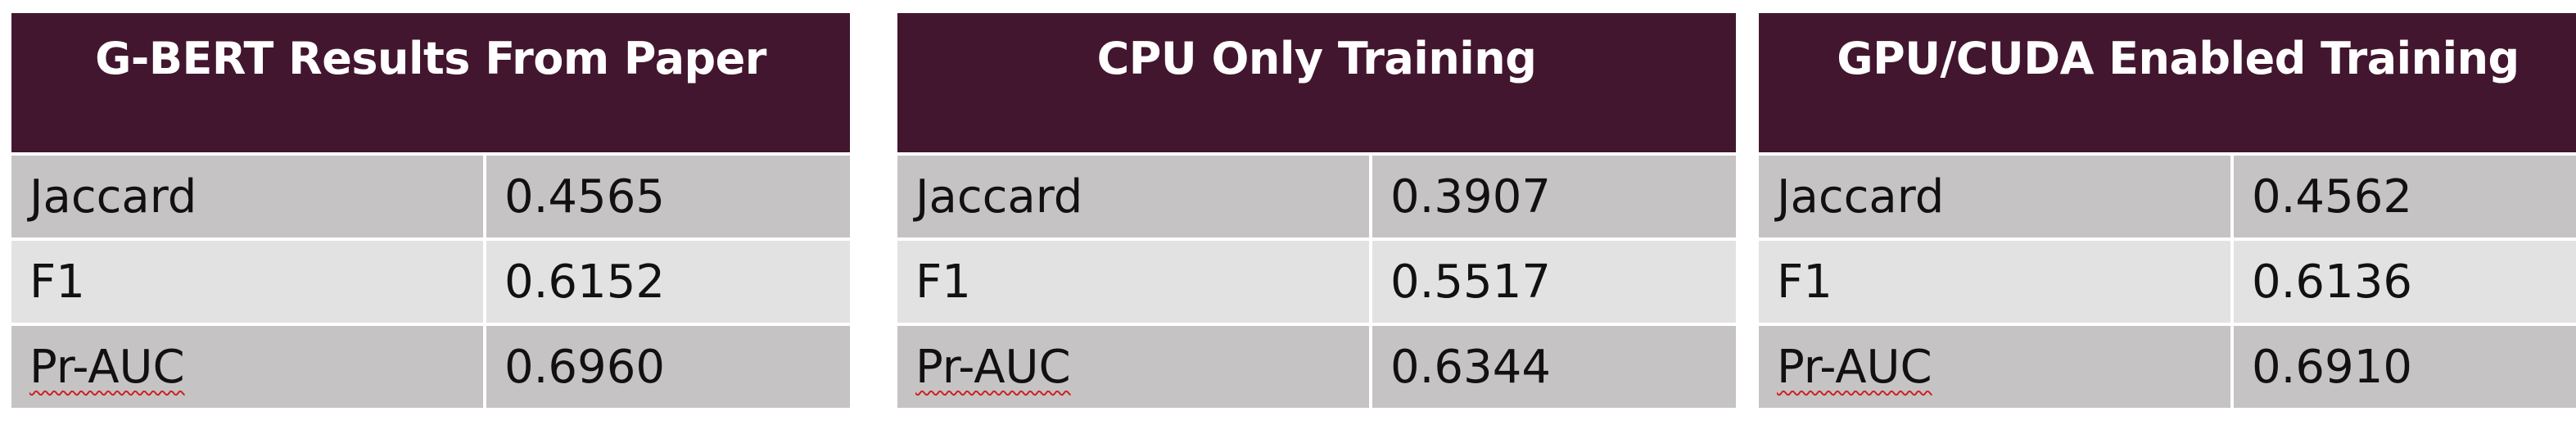 The image size is (2576, 434). Describe the element at coordinates (2403, 367) in the screenshot. I see `metric-value: 0.6910` at that location.